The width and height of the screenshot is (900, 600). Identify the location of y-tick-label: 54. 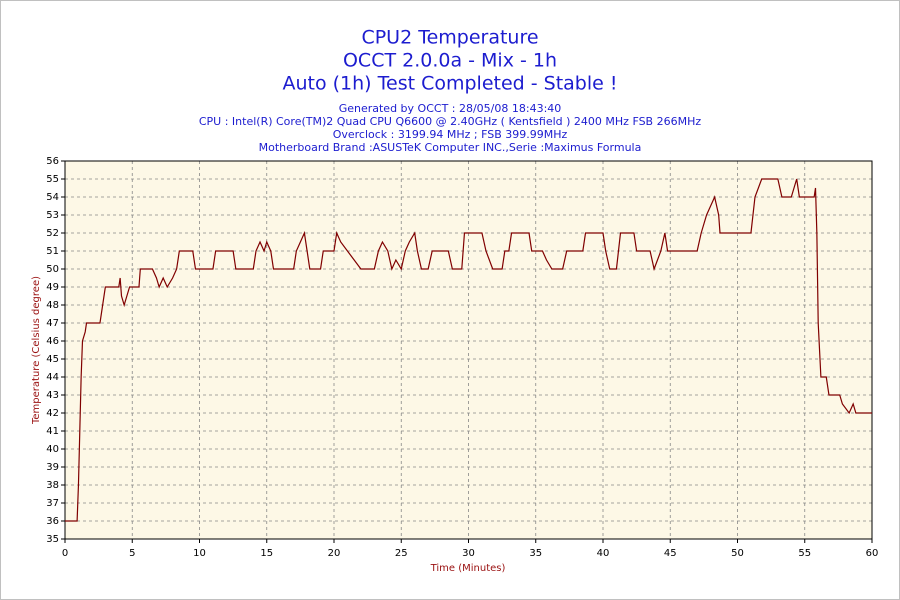
(52, 197).